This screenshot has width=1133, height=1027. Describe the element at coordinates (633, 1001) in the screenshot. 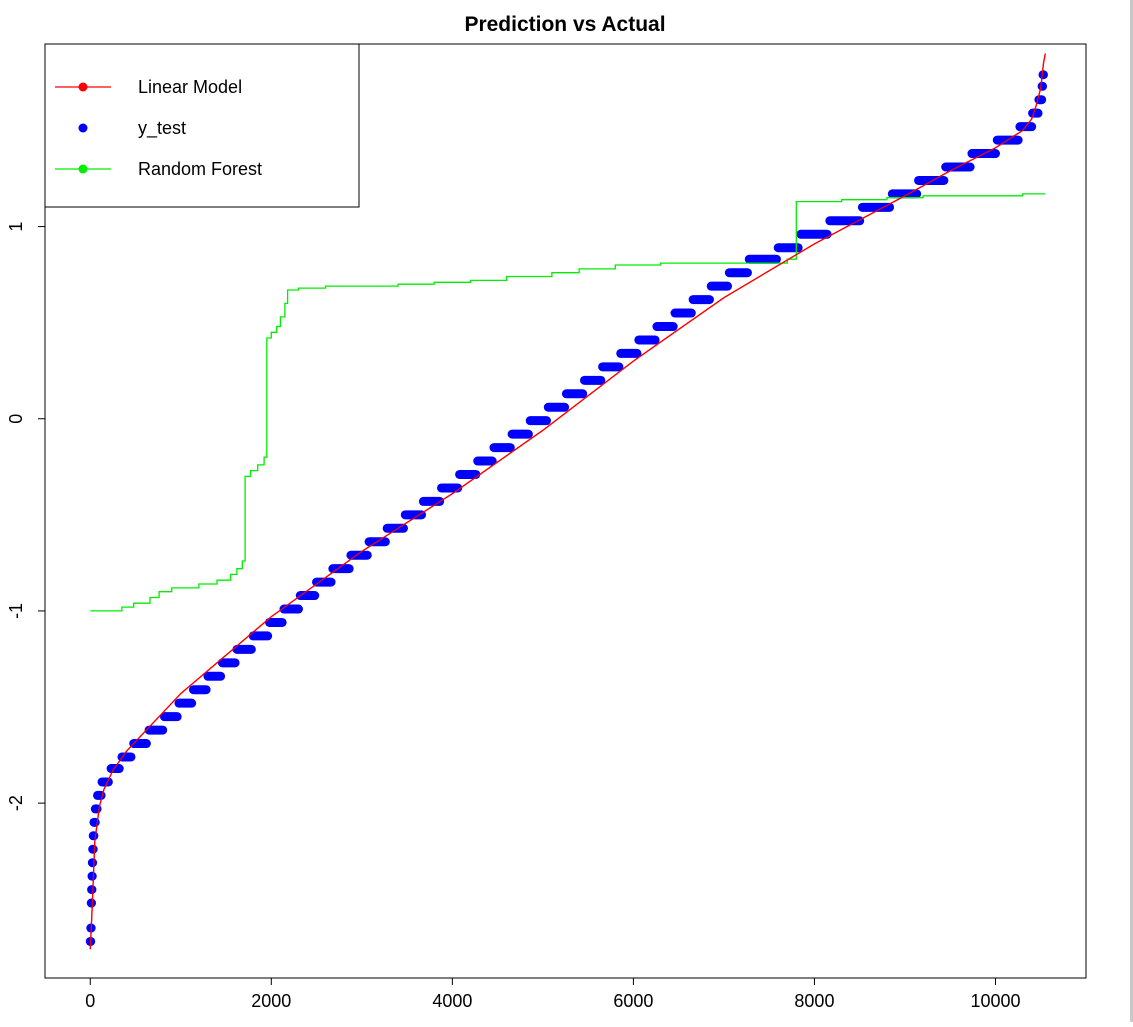

I see `x-tick-label: 6000` at that location.